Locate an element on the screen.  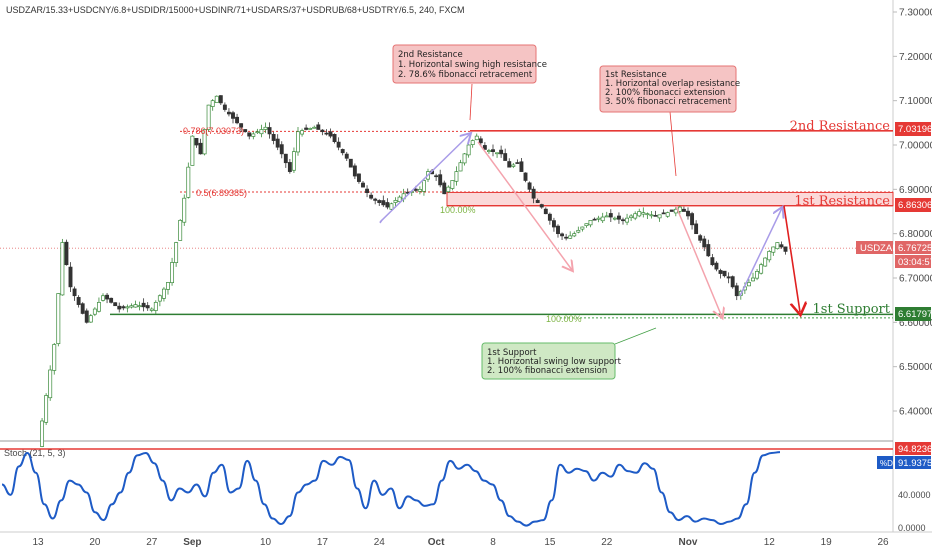
stoch-value-tag: %D 91.9375 is located at coordinates (904, 462).